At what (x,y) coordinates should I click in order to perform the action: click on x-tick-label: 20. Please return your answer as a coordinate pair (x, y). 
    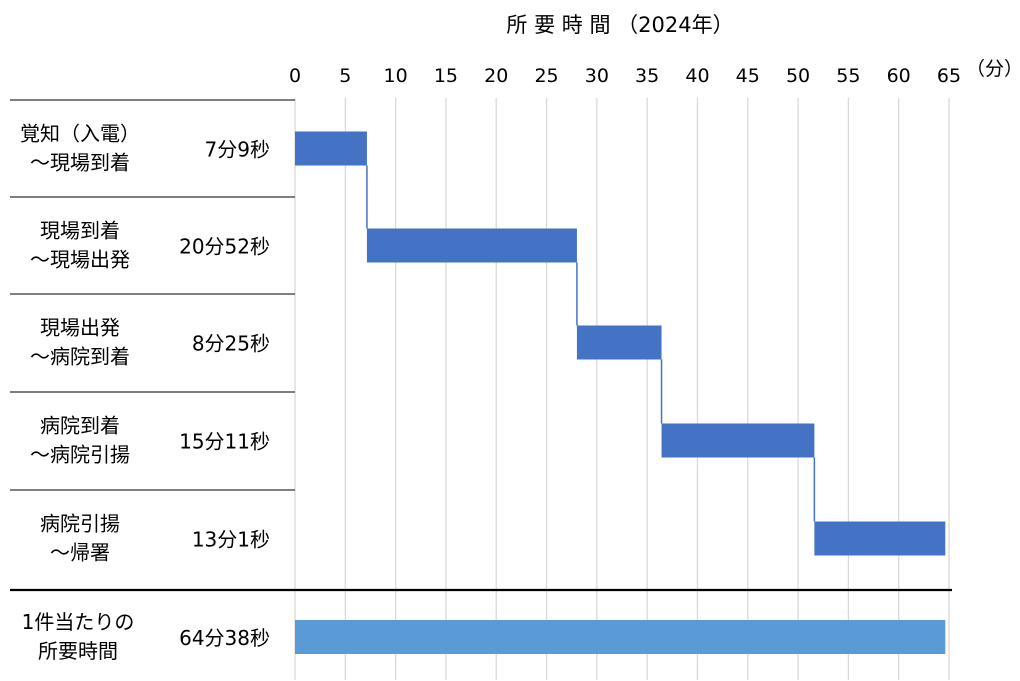
    Looking at the image, I should click on (496, 76).